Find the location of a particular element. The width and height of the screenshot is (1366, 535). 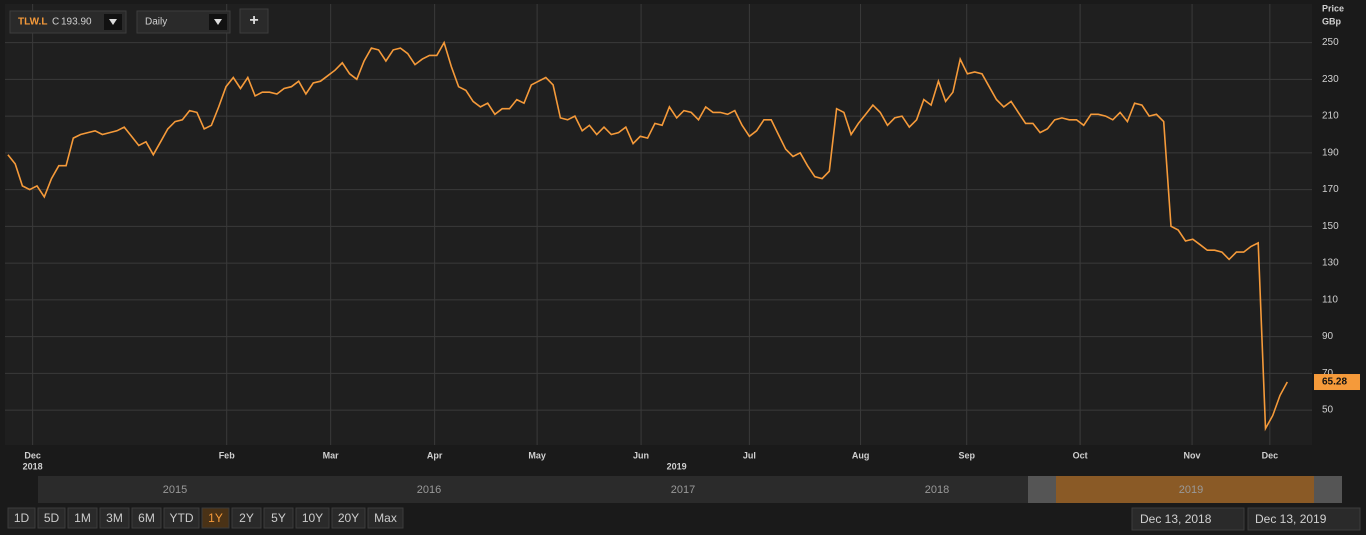

range-button-label: 5D is located at coordinates (52, 518).